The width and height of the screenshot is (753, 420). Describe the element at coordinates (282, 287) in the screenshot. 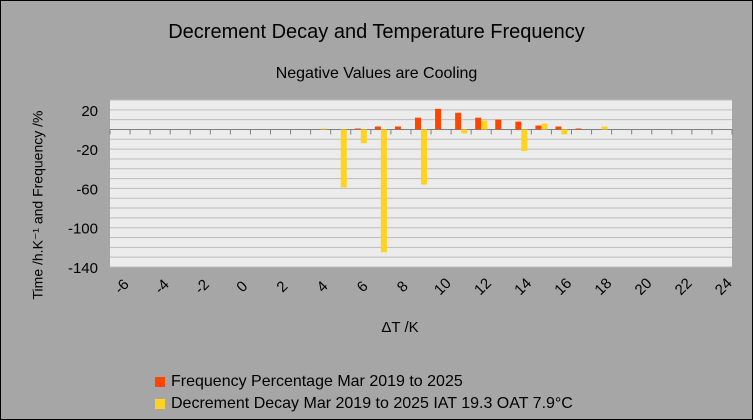

I see `x-tick-label: 2` at that location.